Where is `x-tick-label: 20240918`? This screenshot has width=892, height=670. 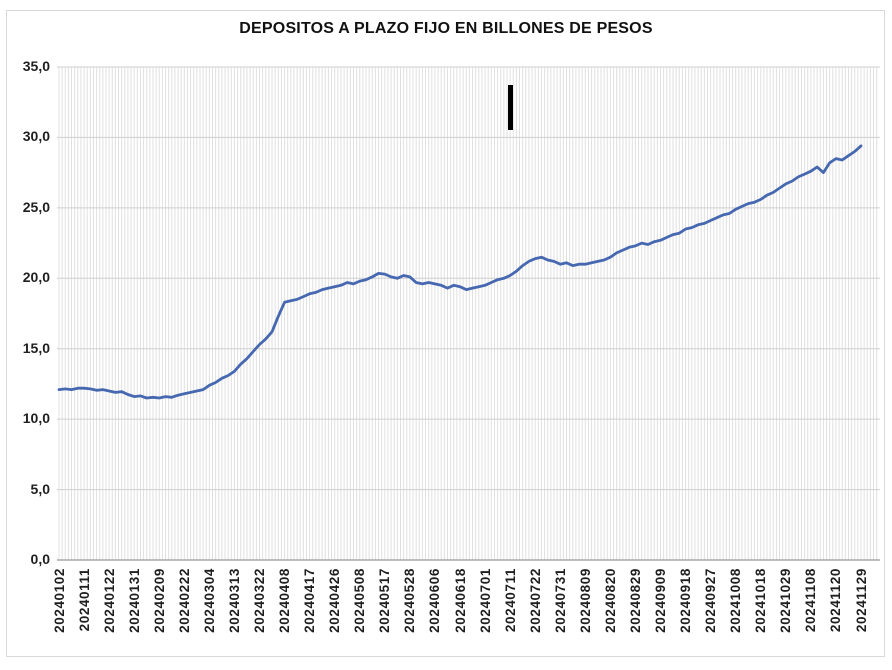
x-tick-label: 20240918 is located at coordinates (686, 600).